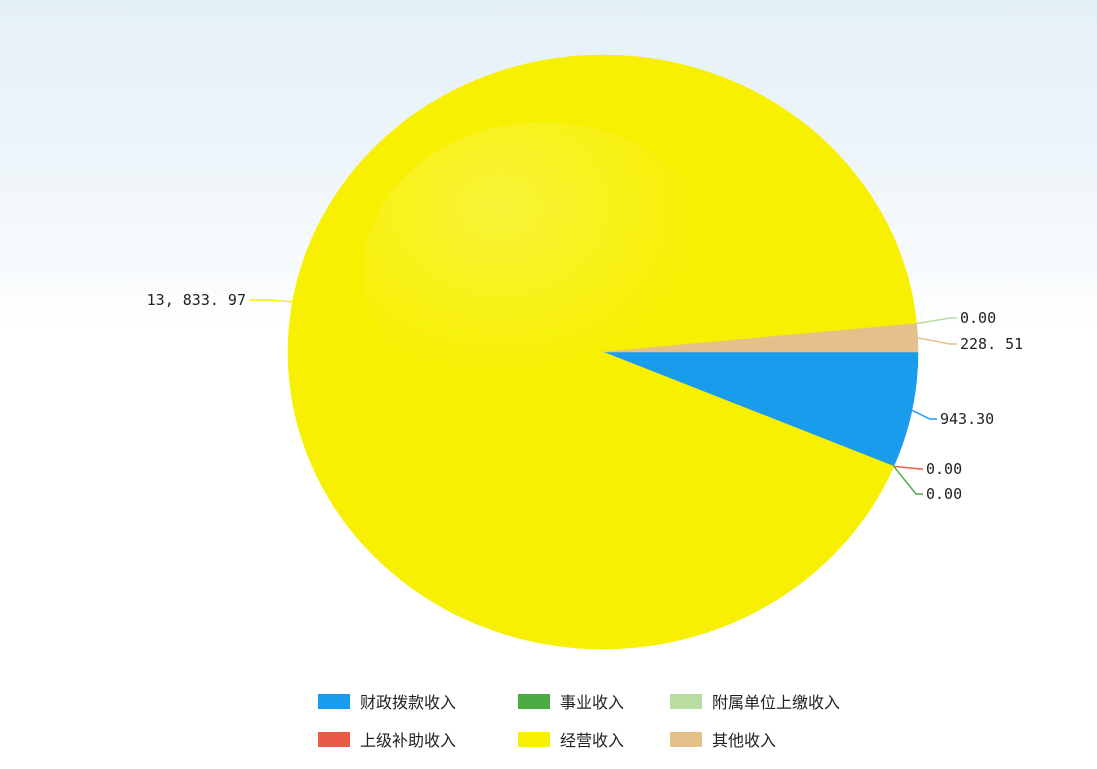  What do you see at coordinates (790, 739) in the screenshot?
I see `legend-item: 其他收入` at bounding box center [790, 739].